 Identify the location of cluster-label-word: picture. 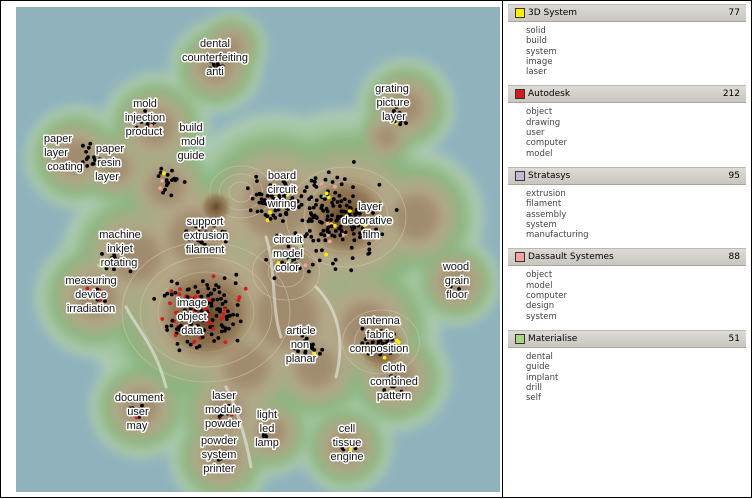
(392, 103).